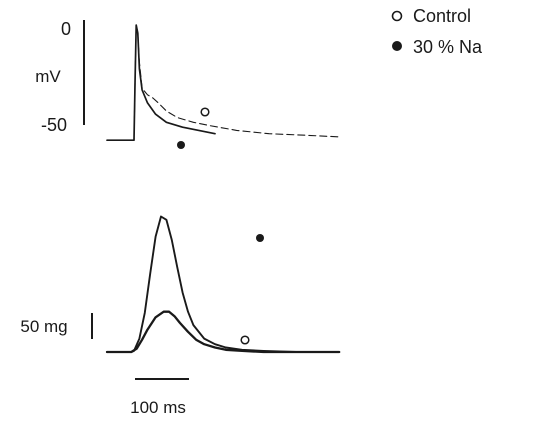 This screenshot has width=542, height=428. What do you see at coordinates (437, 31) in the screenshot?
I see `legend: Control 30 % Na` at bounding box center [437, 31].